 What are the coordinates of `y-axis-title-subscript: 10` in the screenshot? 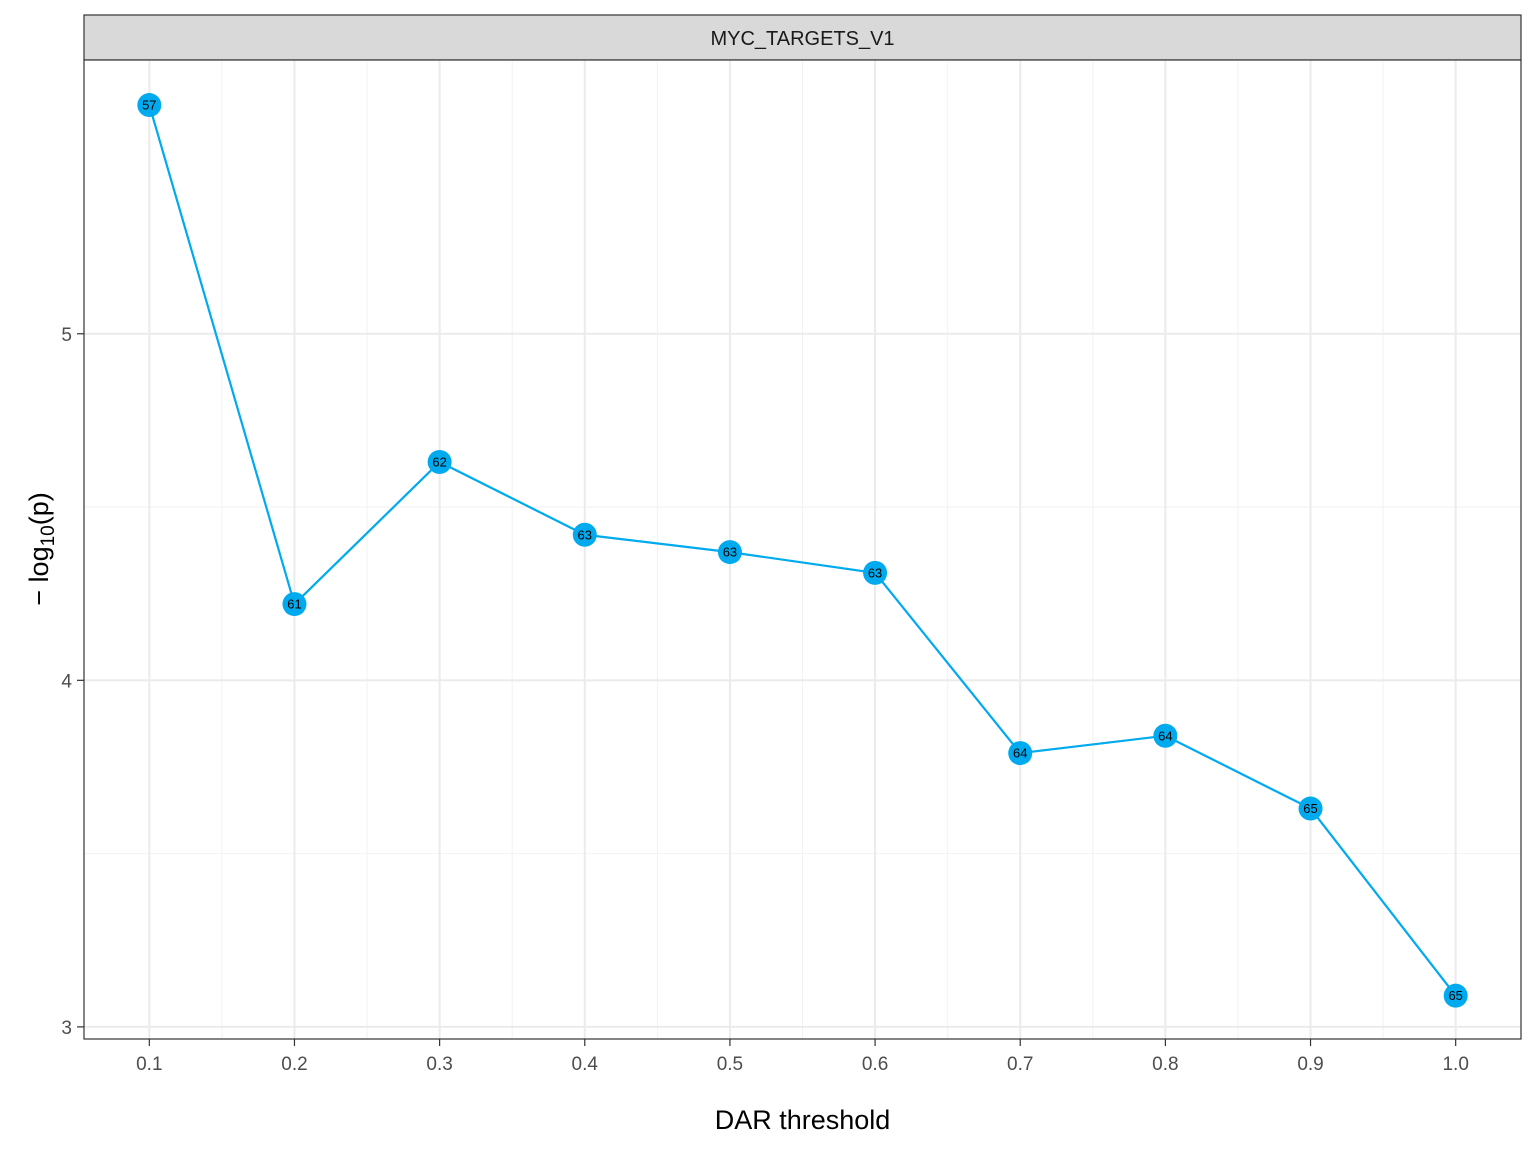 It's located at (48, 535).